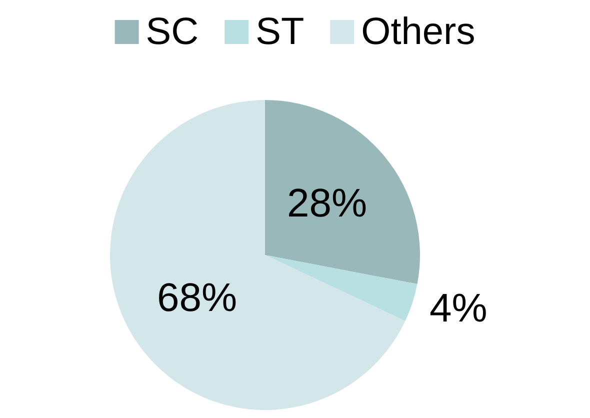 The width and height of the screenshot is (590, 418). What do you see at coordinates (459, 308) in the screenshot?
I see `data-label: 4%` at bounding box center [459, 308].